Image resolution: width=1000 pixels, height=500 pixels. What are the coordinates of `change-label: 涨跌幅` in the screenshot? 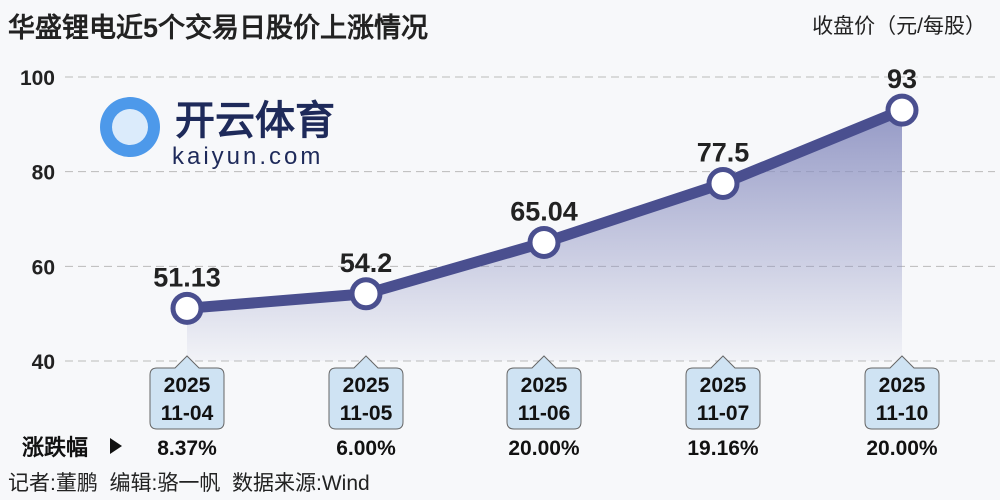 It's located at (55, 447).